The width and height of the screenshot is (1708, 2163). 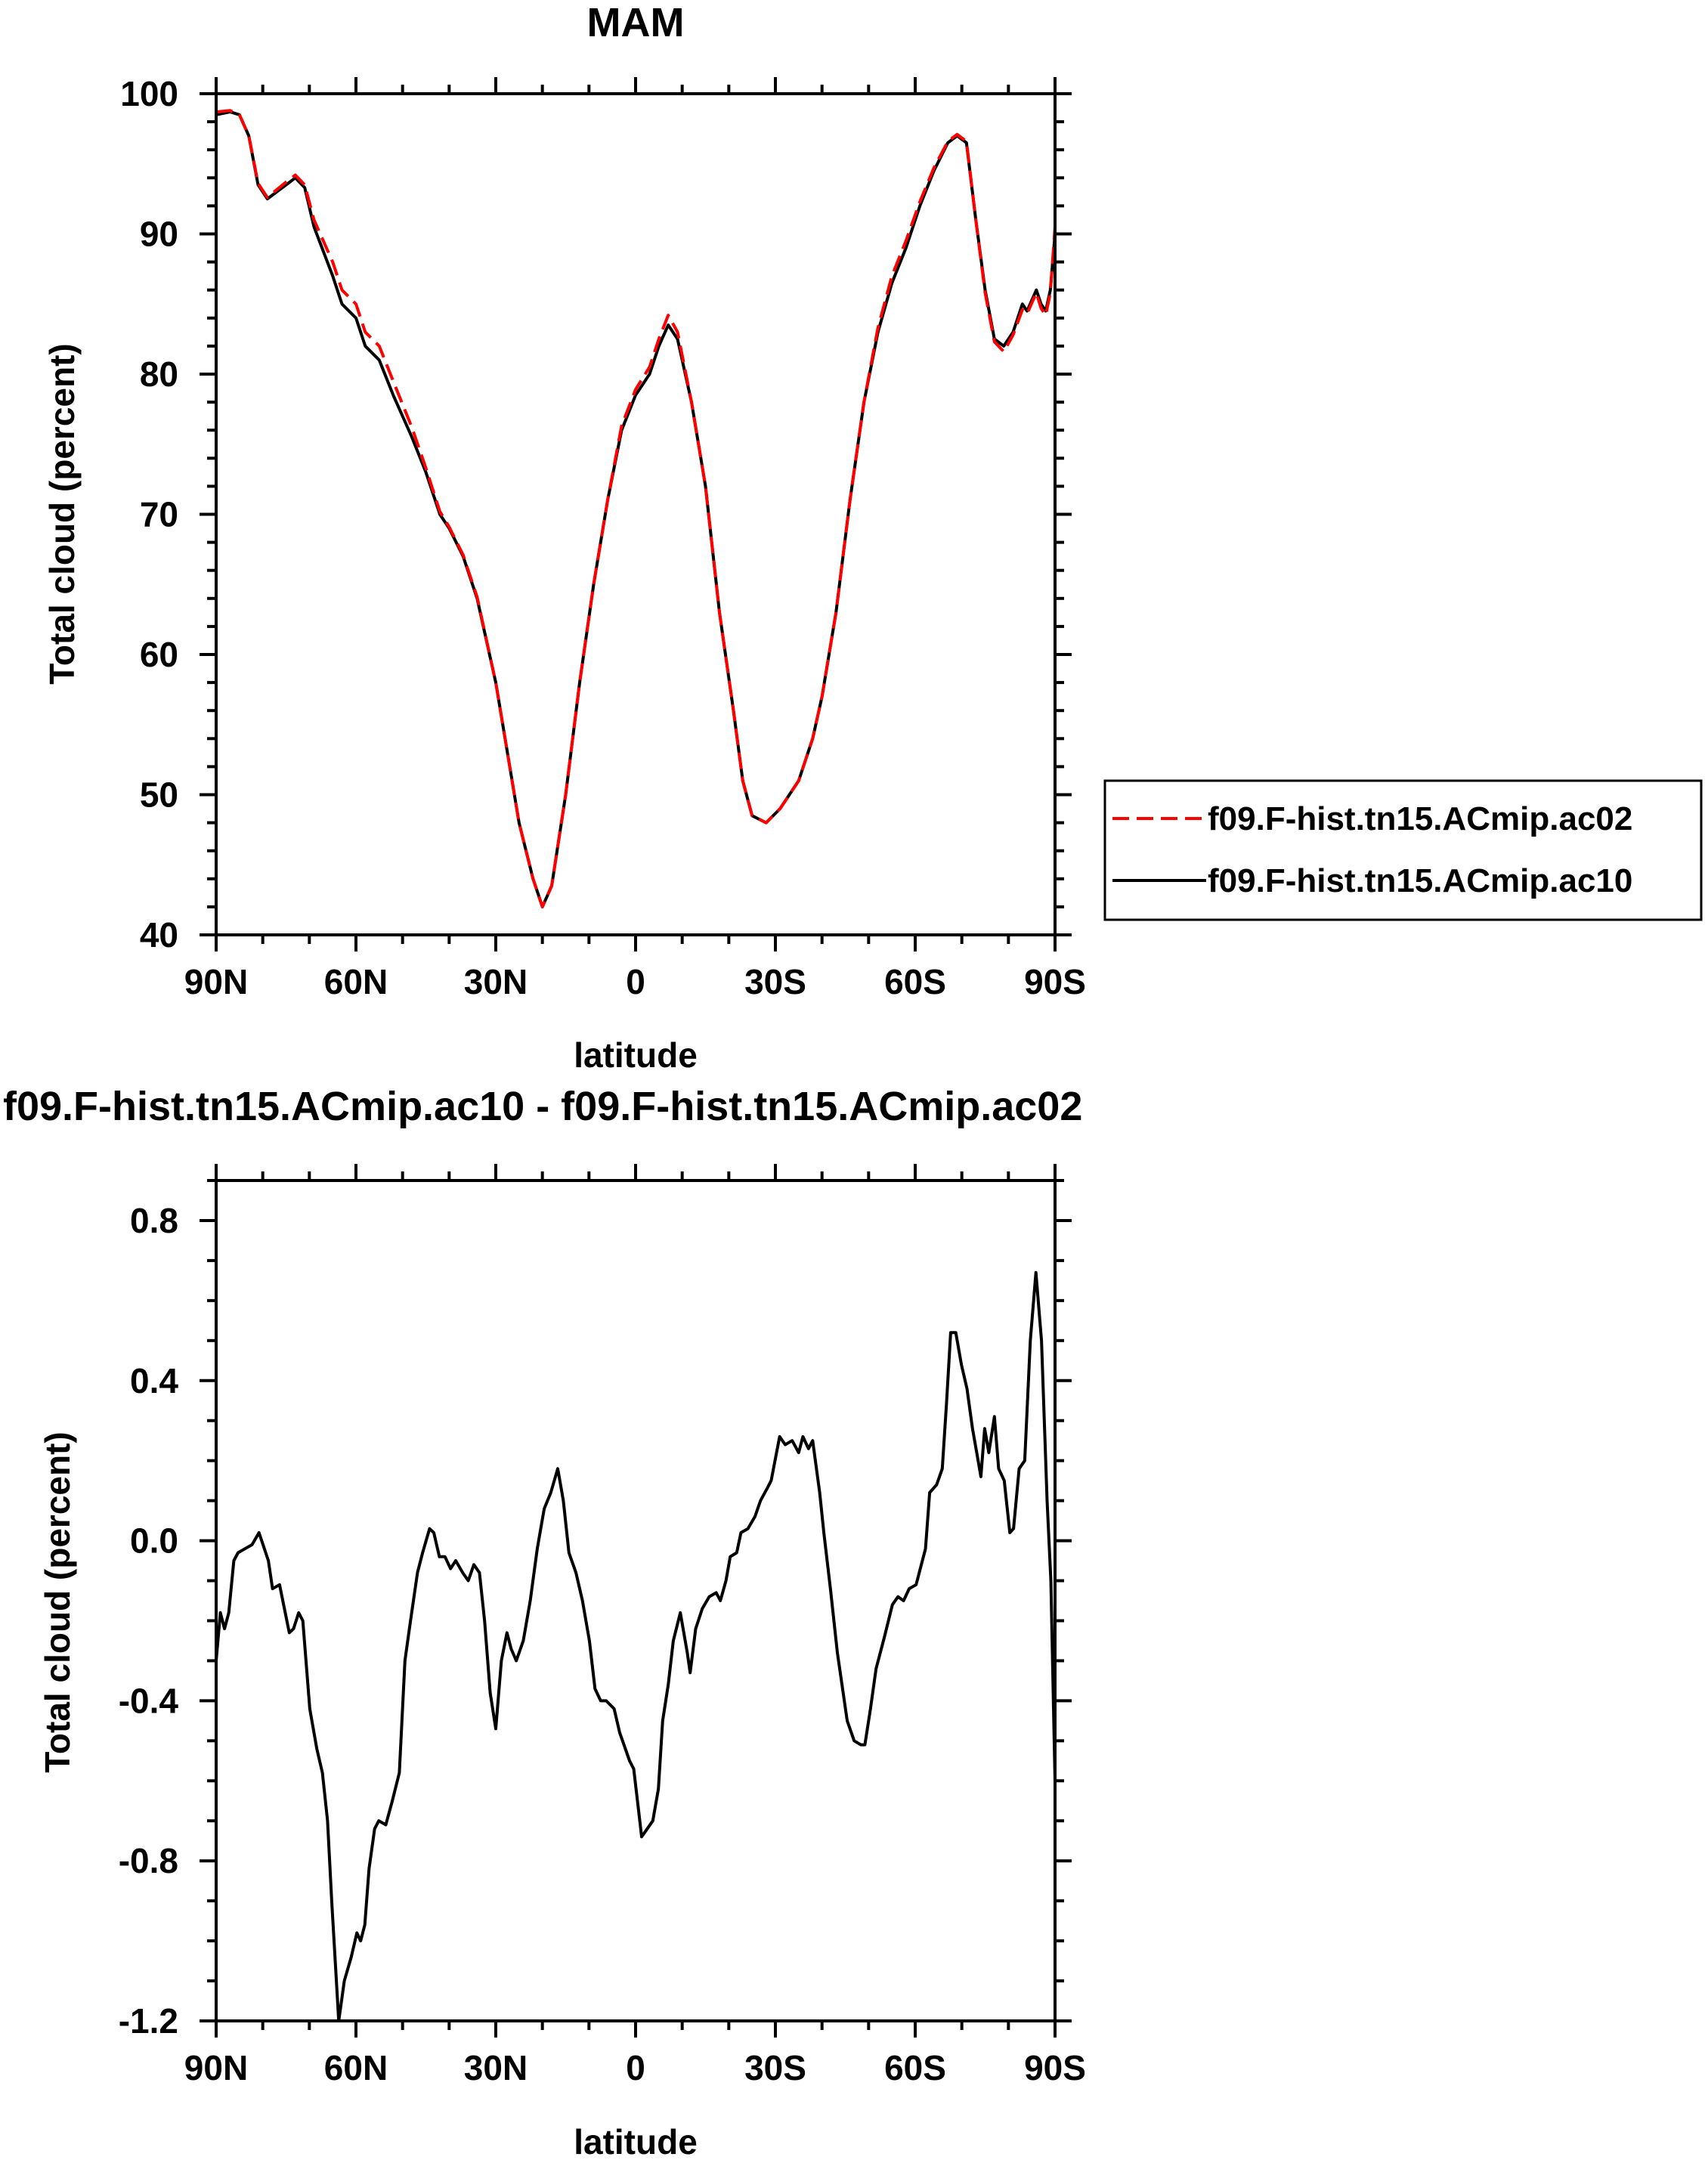 I want to click on y-tick-label: 50, so click(x=159, y=795).